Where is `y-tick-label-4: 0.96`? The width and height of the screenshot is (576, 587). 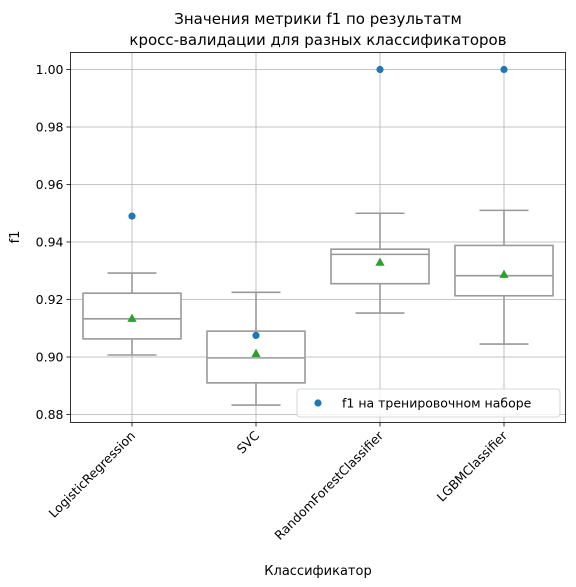 y-tick-label-4: 0.96 is located at coordinates (50, 184).